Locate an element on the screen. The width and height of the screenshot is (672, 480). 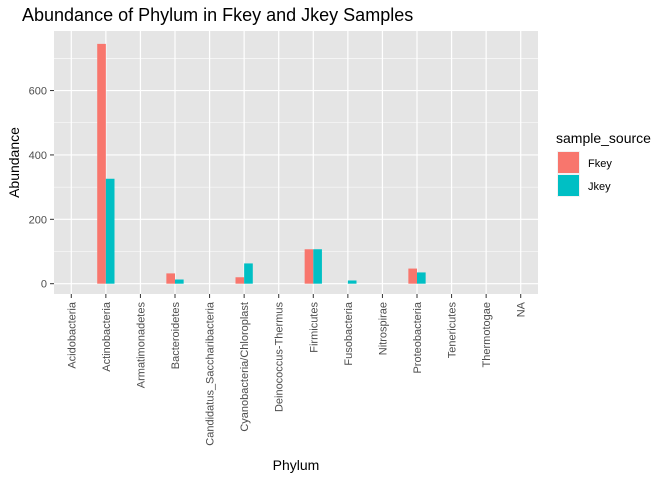
x-tick-label: Acidobacteria is located at coordinates (72, 335).